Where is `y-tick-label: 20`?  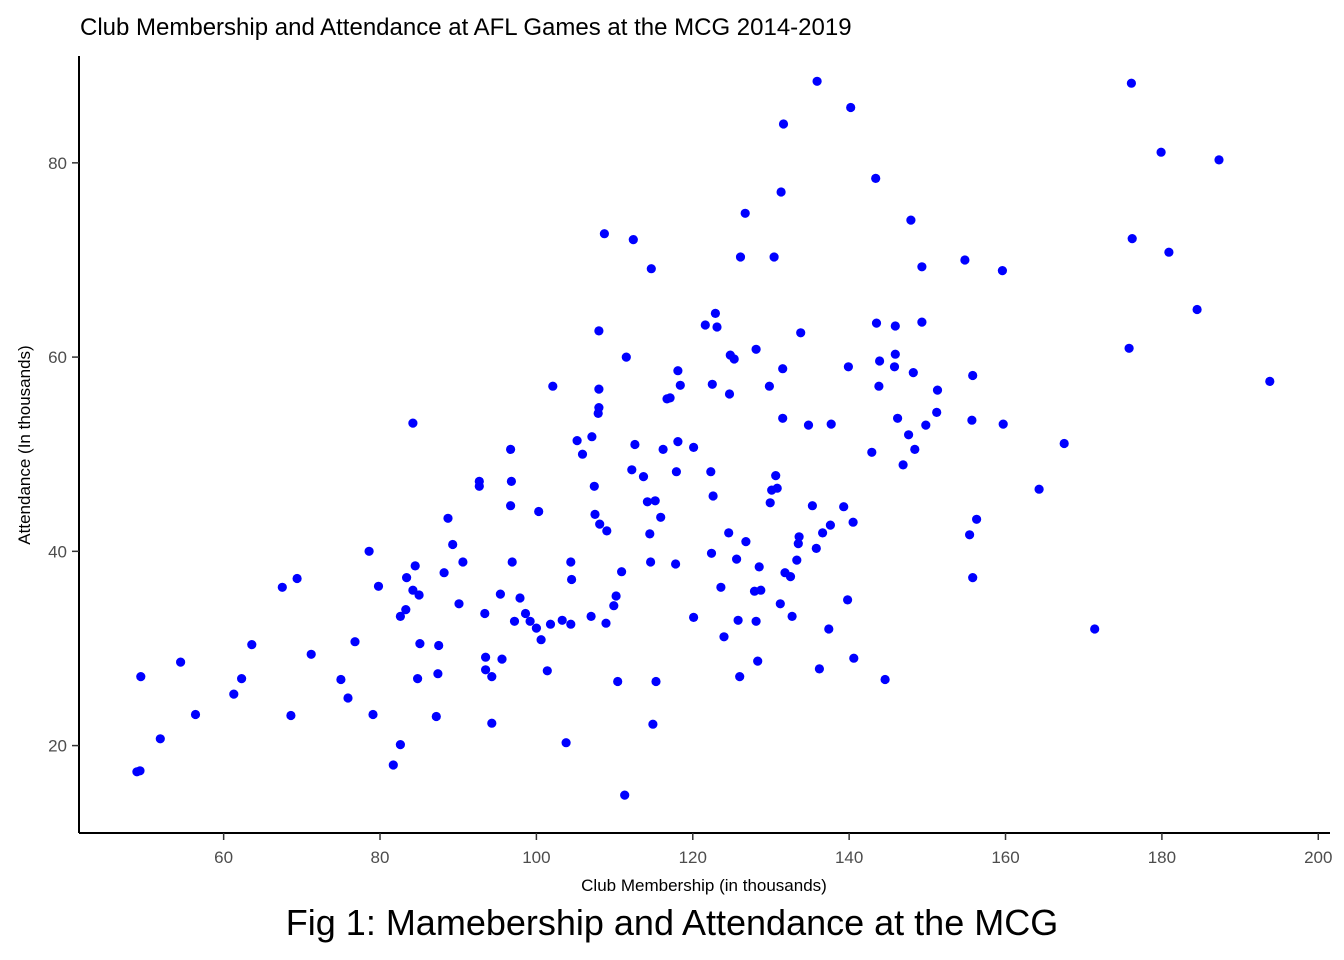 y-tick-label: 20 is located at coordinates (57, 746).